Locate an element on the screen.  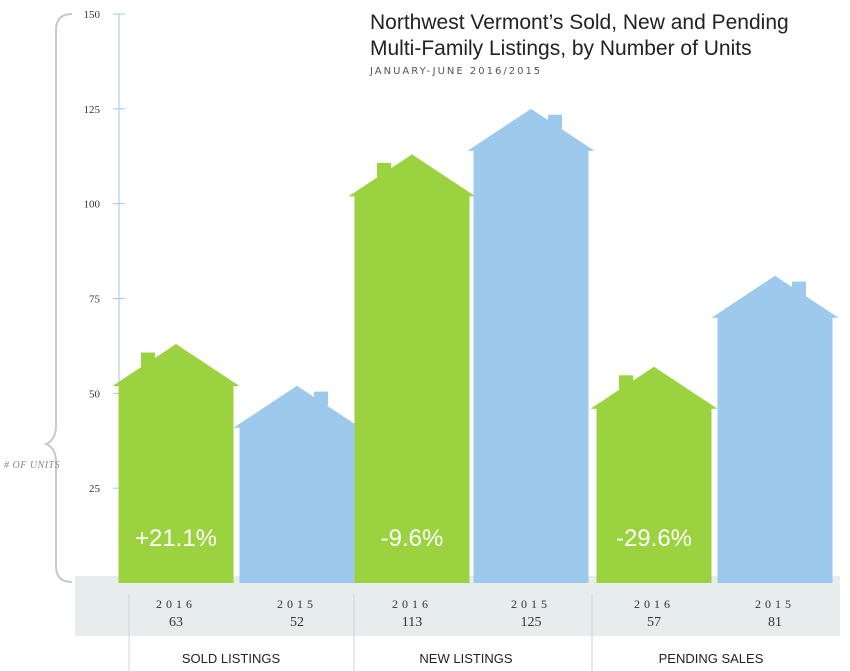
value-label: 81 is located at coordinates (775, 622).